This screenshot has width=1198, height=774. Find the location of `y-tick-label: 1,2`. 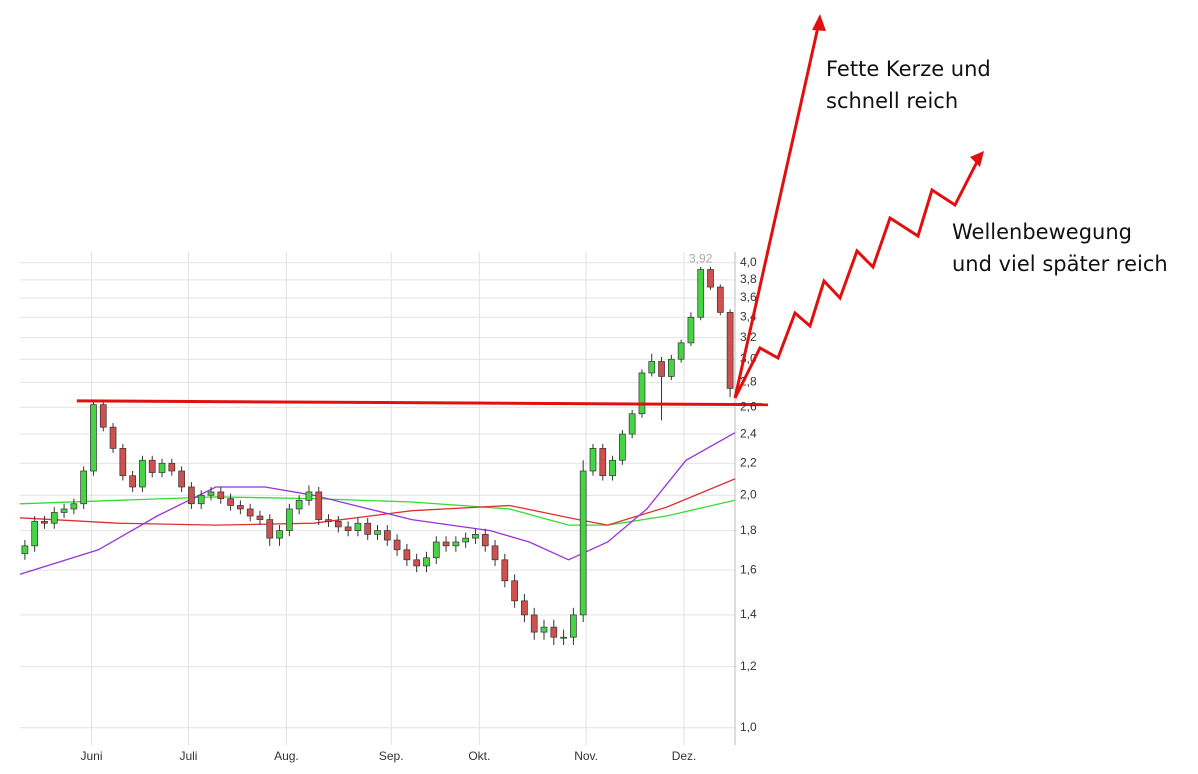

y-tick-label: 1,2 is located at coordinates (748, 666).